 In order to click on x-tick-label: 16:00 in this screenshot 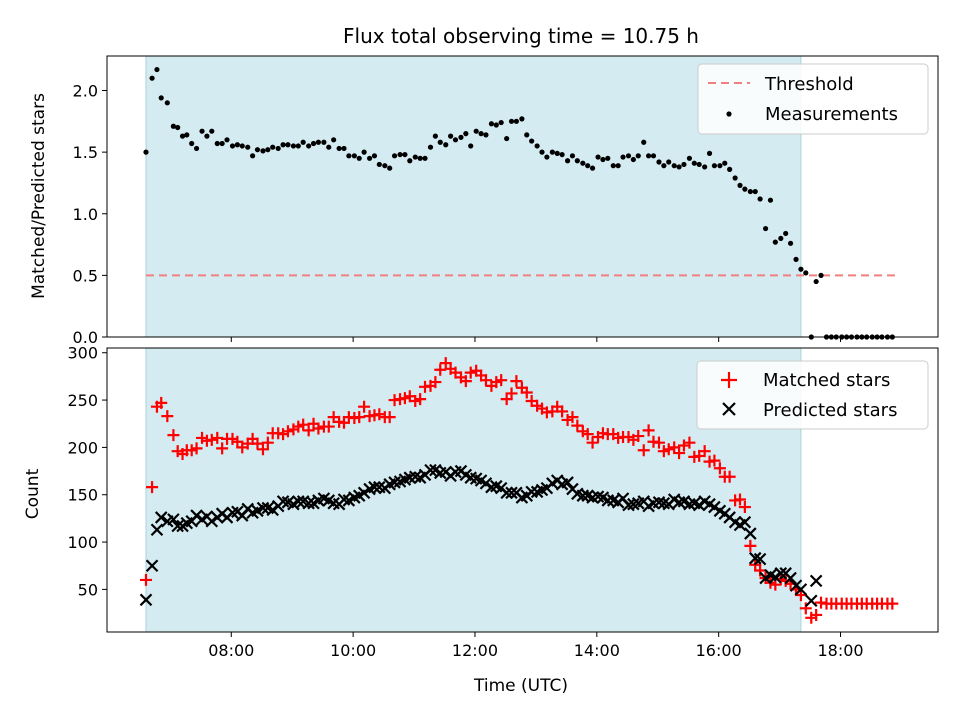, I will do `click(719, 650)`.